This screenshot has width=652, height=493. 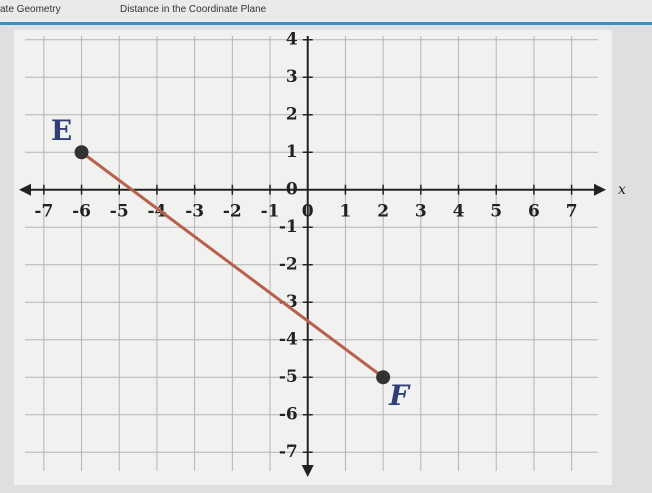 I want to click on lesson-title: Distance in the Coordinate Plane, so click(x=193, y=9).